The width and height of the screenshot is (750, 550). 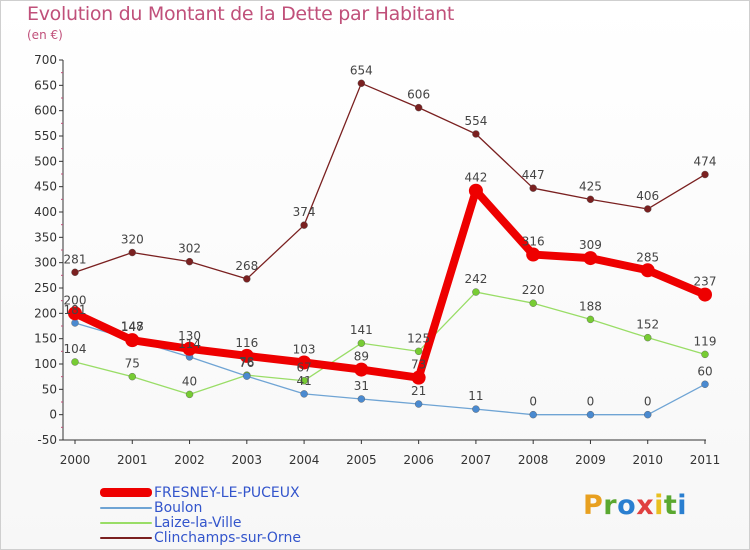 What do you see at coordinates (647, 257) in the screenshot?
I see `data-label-fresney-le-puceux: 285` at bounding box center [647, 257].